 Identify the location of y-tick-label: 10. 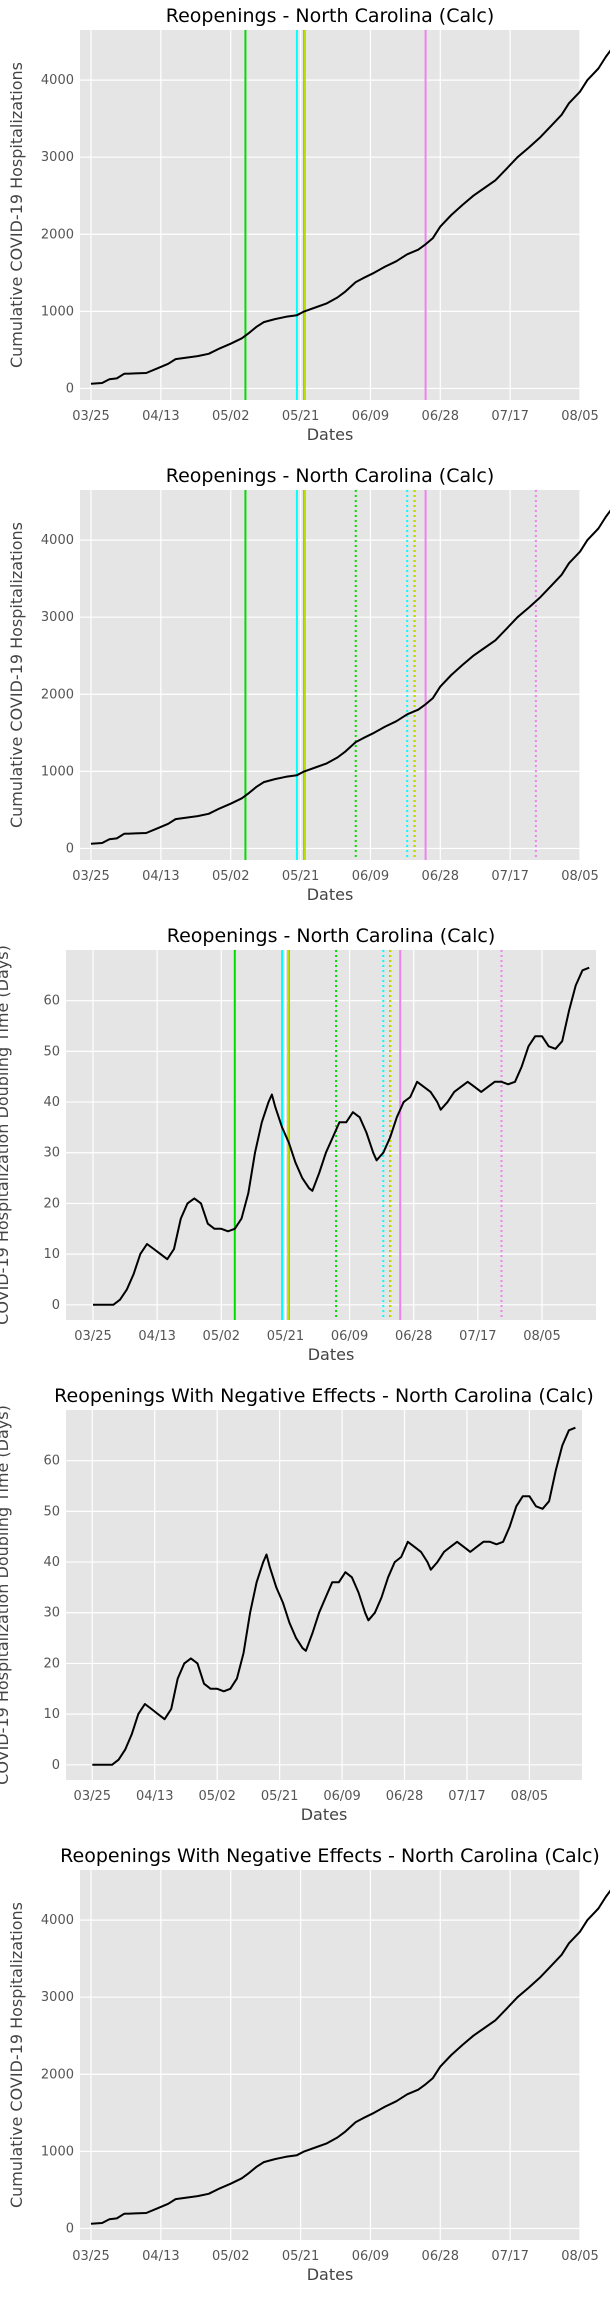
(51, 1714).